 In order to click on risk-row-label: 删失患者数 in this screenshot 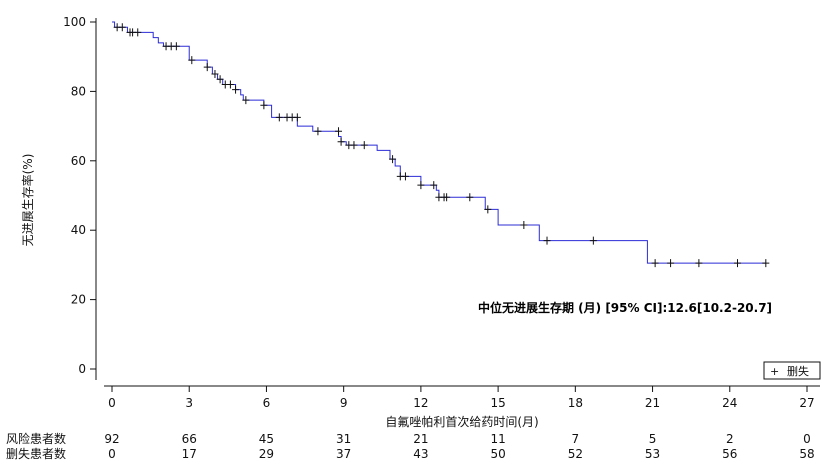, I will do `click(36, 453)`.